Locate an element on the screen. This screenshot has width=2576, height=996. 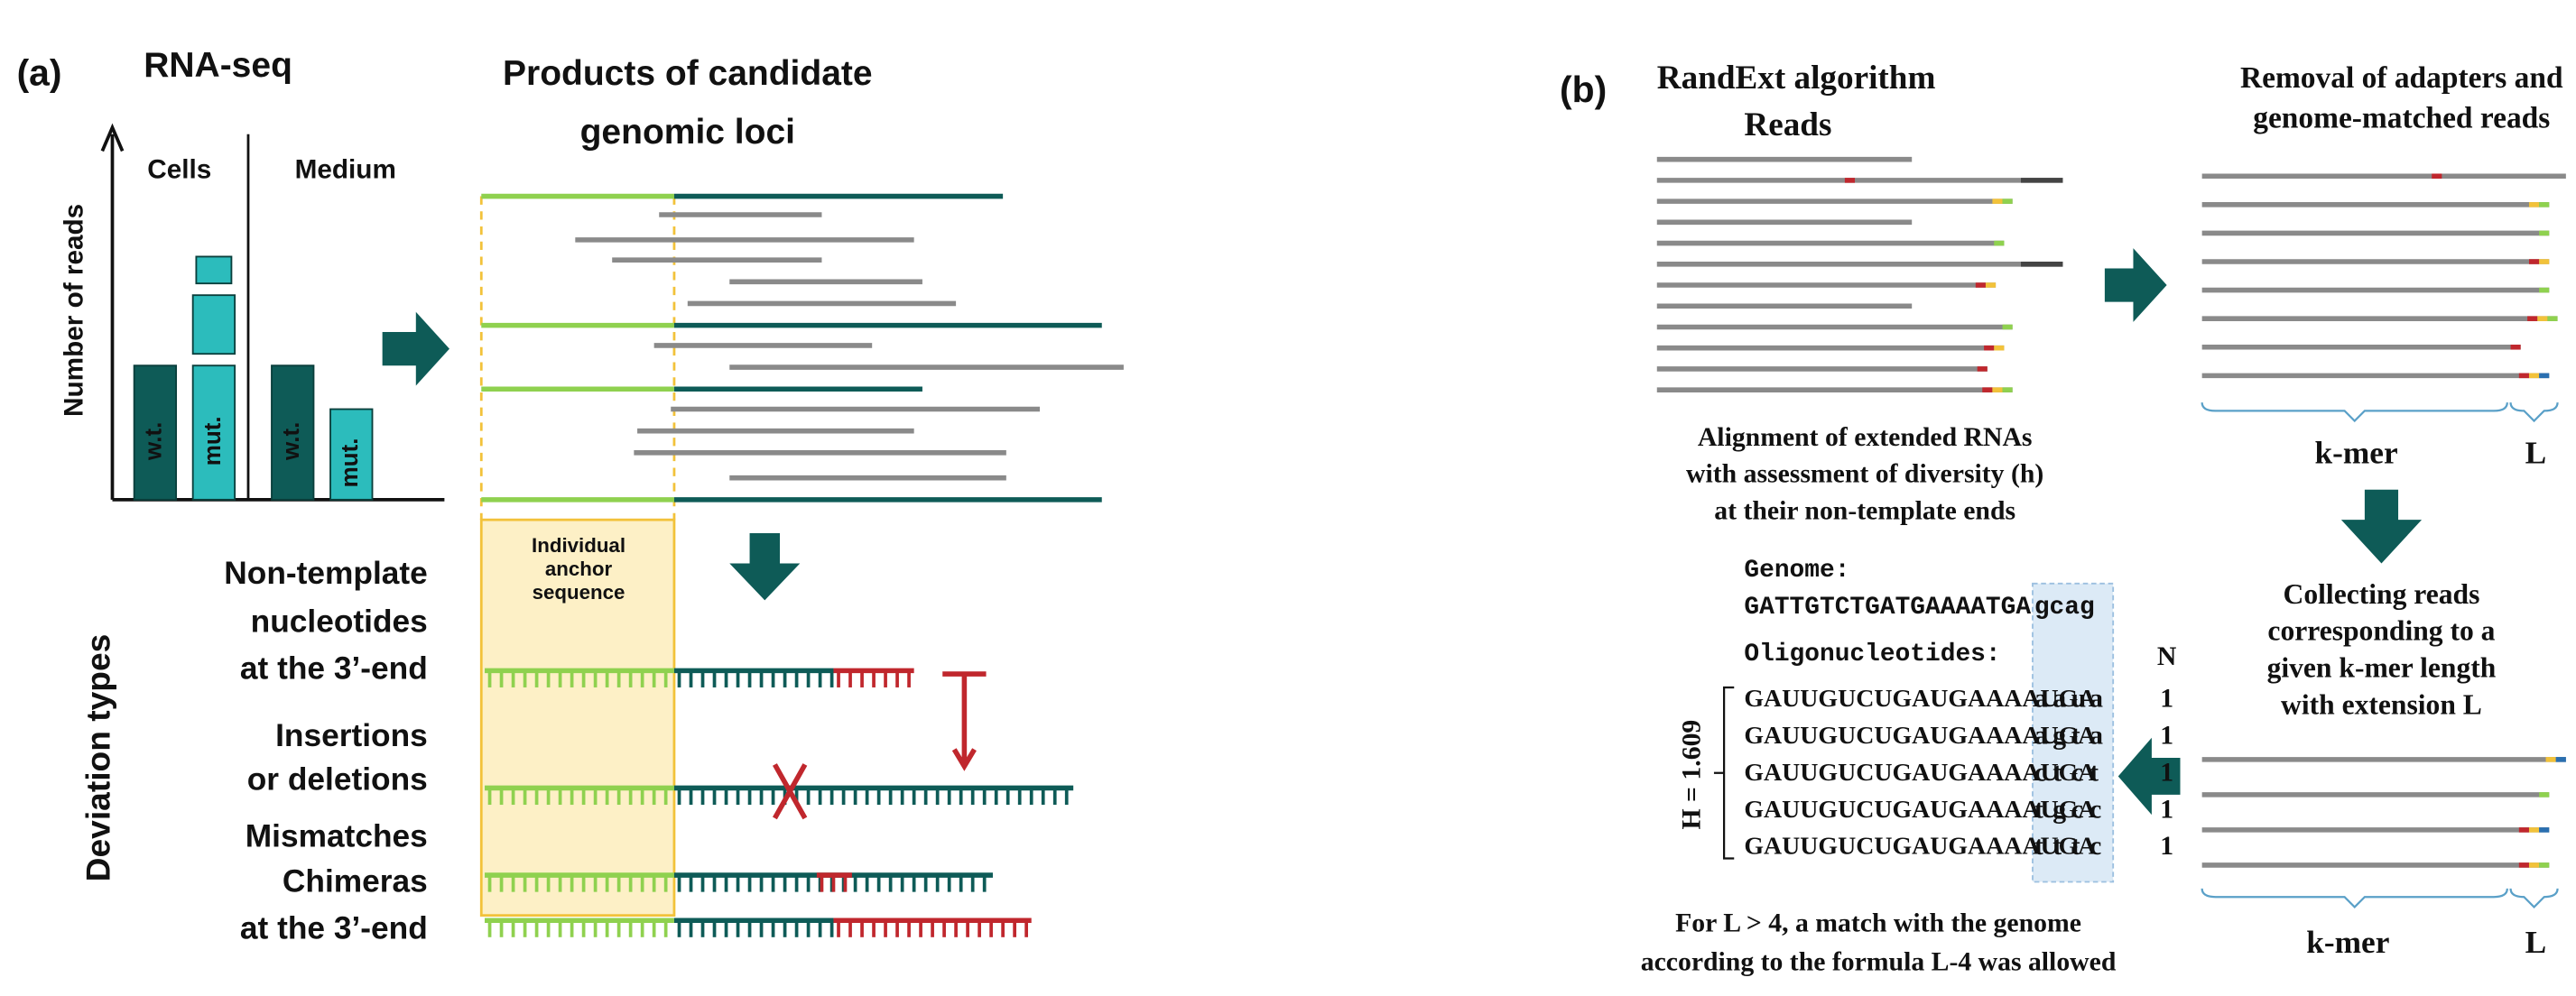
y-axis-label: Number of reads is located at coordinates (73, 310).